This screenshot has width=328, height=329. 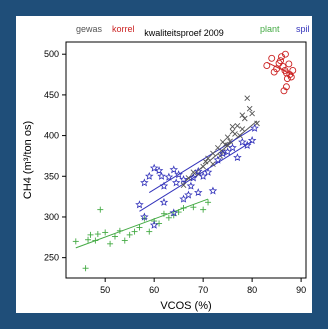 I want to click on y-tick-label: 350, so click(x=51, y=176).